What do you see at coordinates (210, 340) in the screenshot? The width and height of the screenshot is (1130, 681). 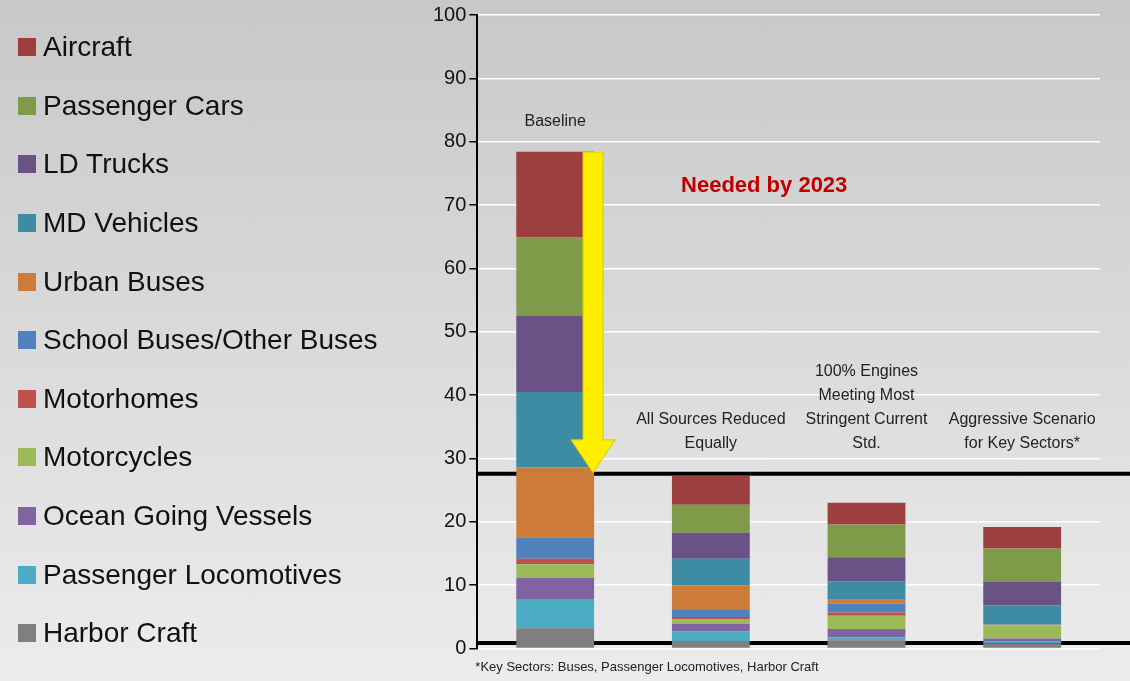 I see `legend-label: School Buses/Other Buses` at bounding box center [210, 340].